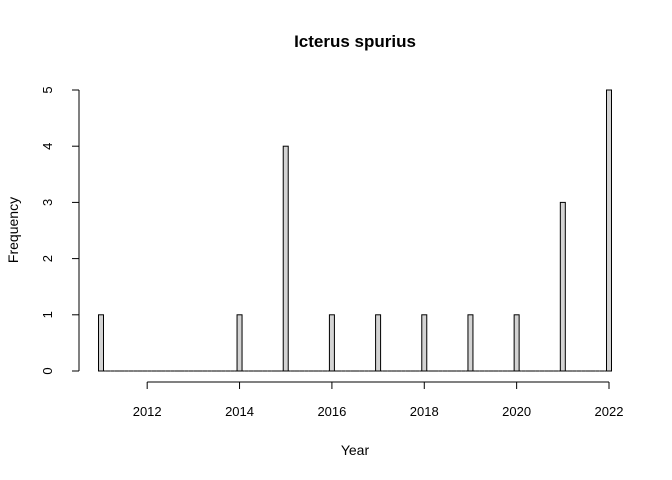  Describe the element at coordinates (47, 370) in the screenshot. I see `y-tick-label: 0` at that location.